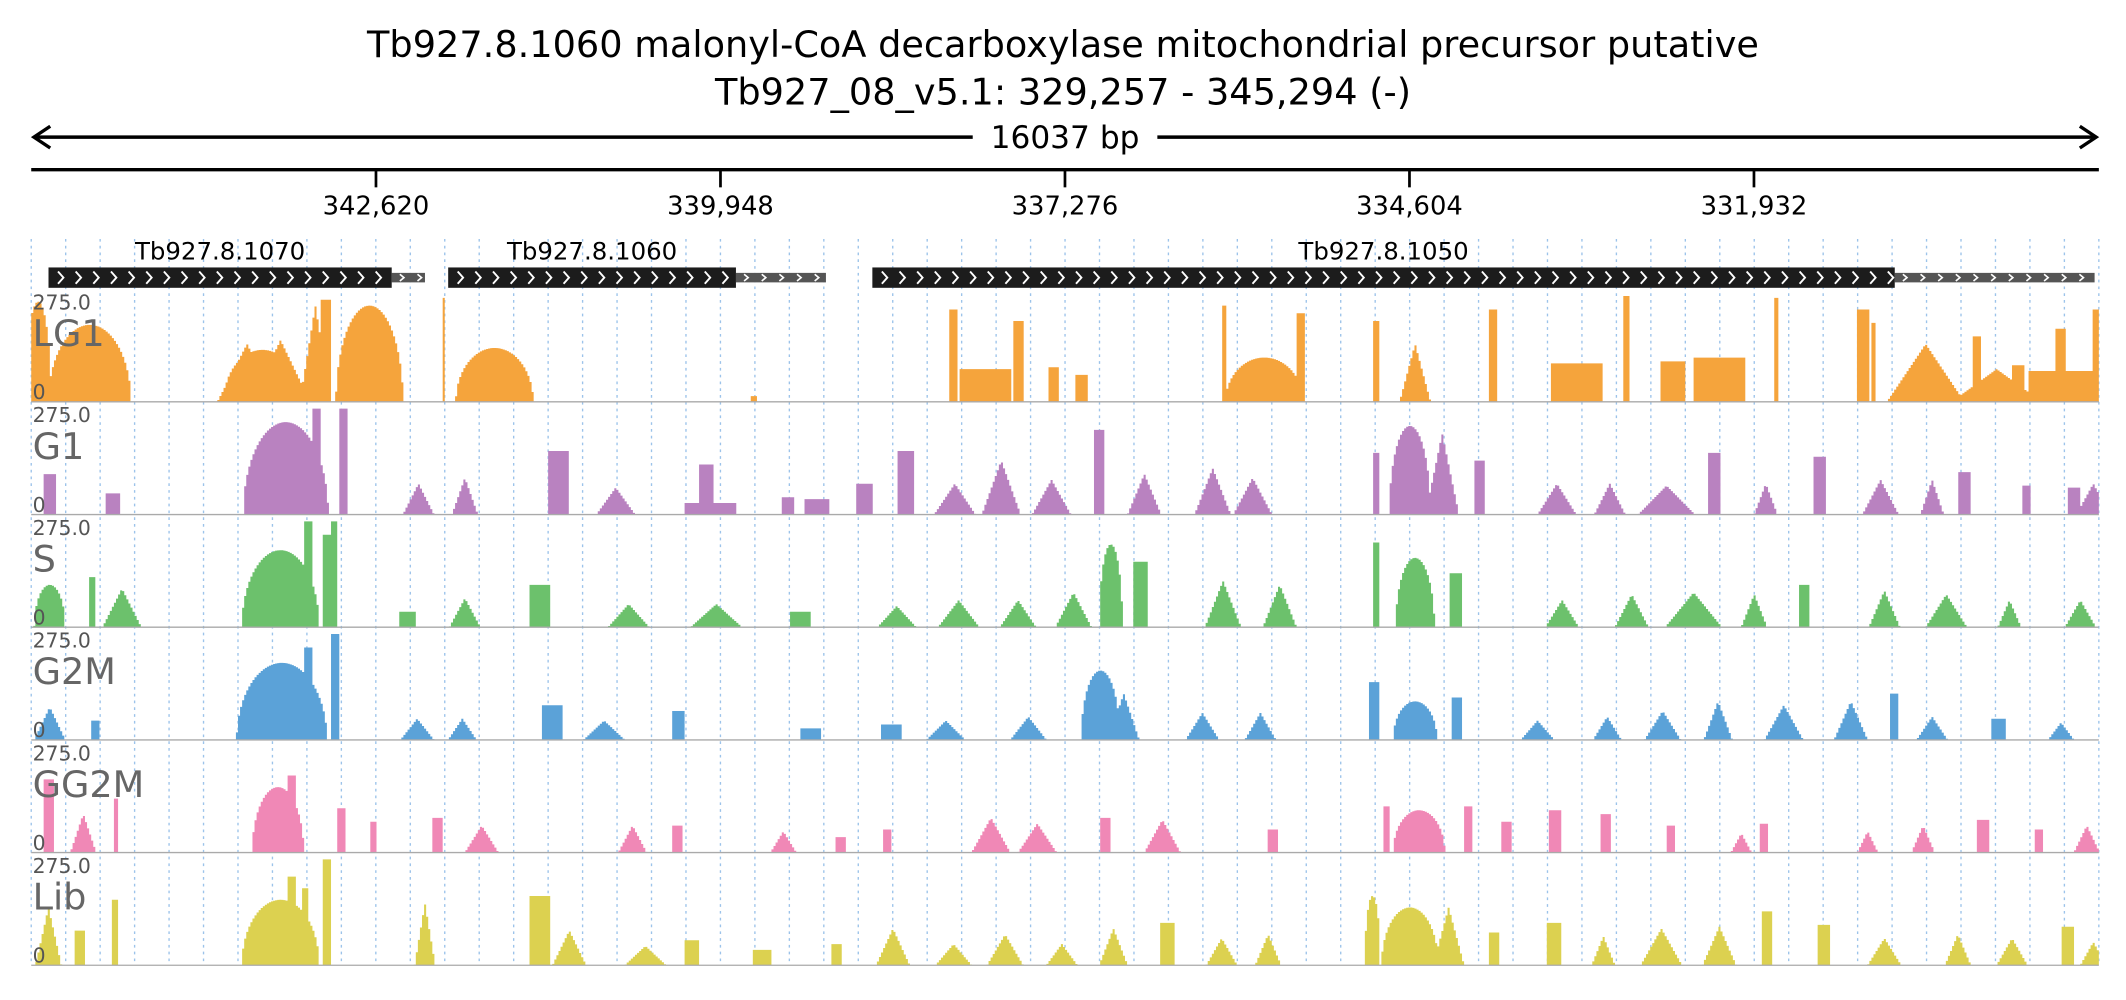 The height and width of the screenshot is (1000, 2126). I want to click on track-name: S, so click(44, 559).